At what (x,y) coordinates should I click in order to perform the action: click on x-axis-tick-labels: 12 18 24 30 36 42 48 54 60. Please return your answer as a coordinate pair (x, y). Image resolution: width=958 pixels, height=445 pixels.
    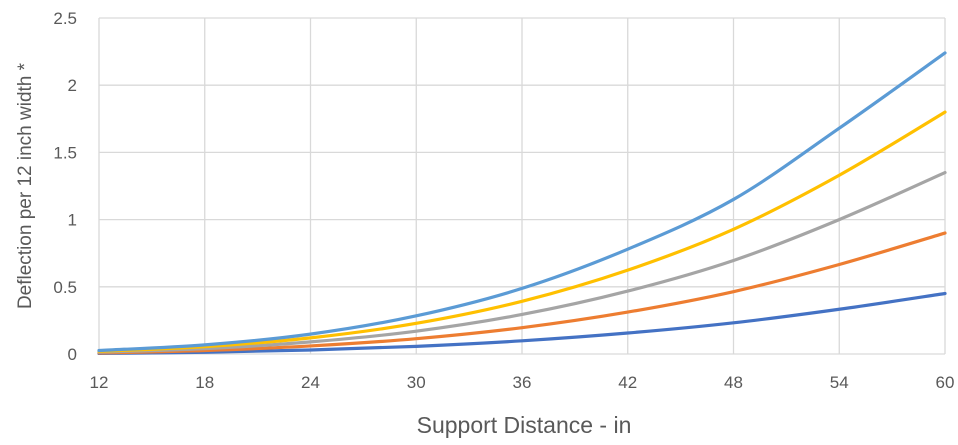
    Looking at the image, I should click on (522, 382).